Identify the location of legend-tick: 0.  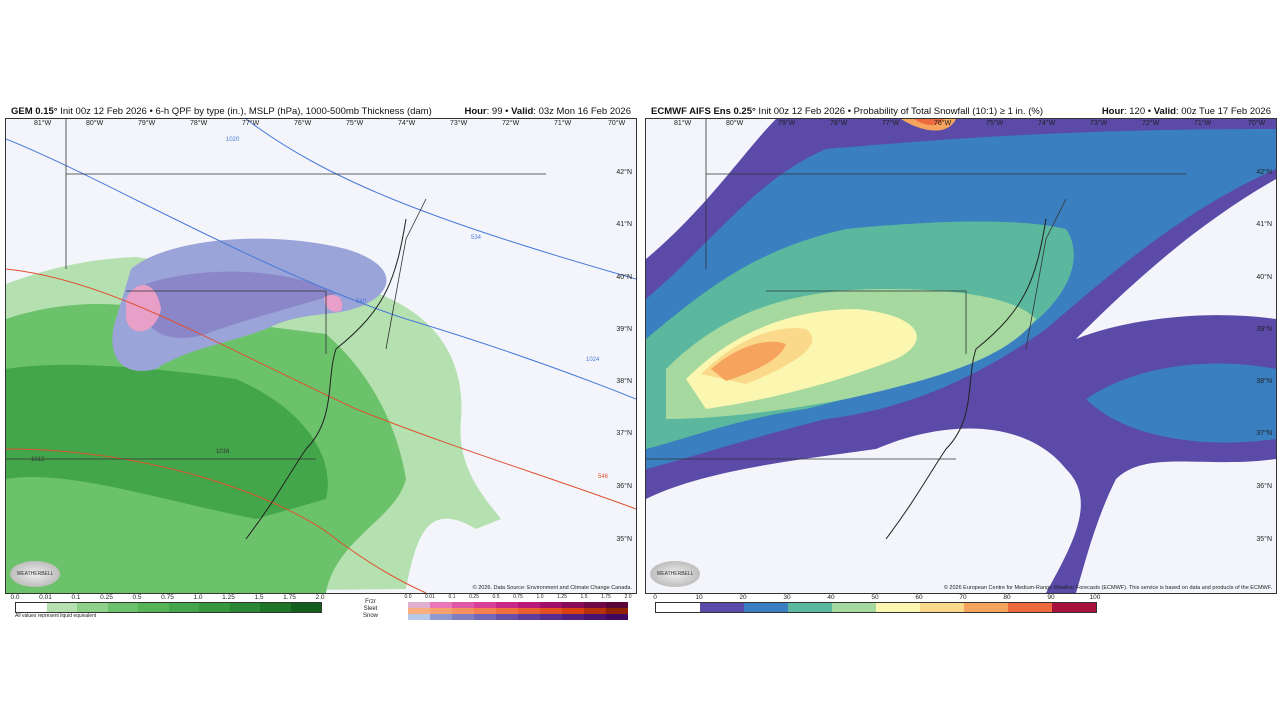
(655, 597).